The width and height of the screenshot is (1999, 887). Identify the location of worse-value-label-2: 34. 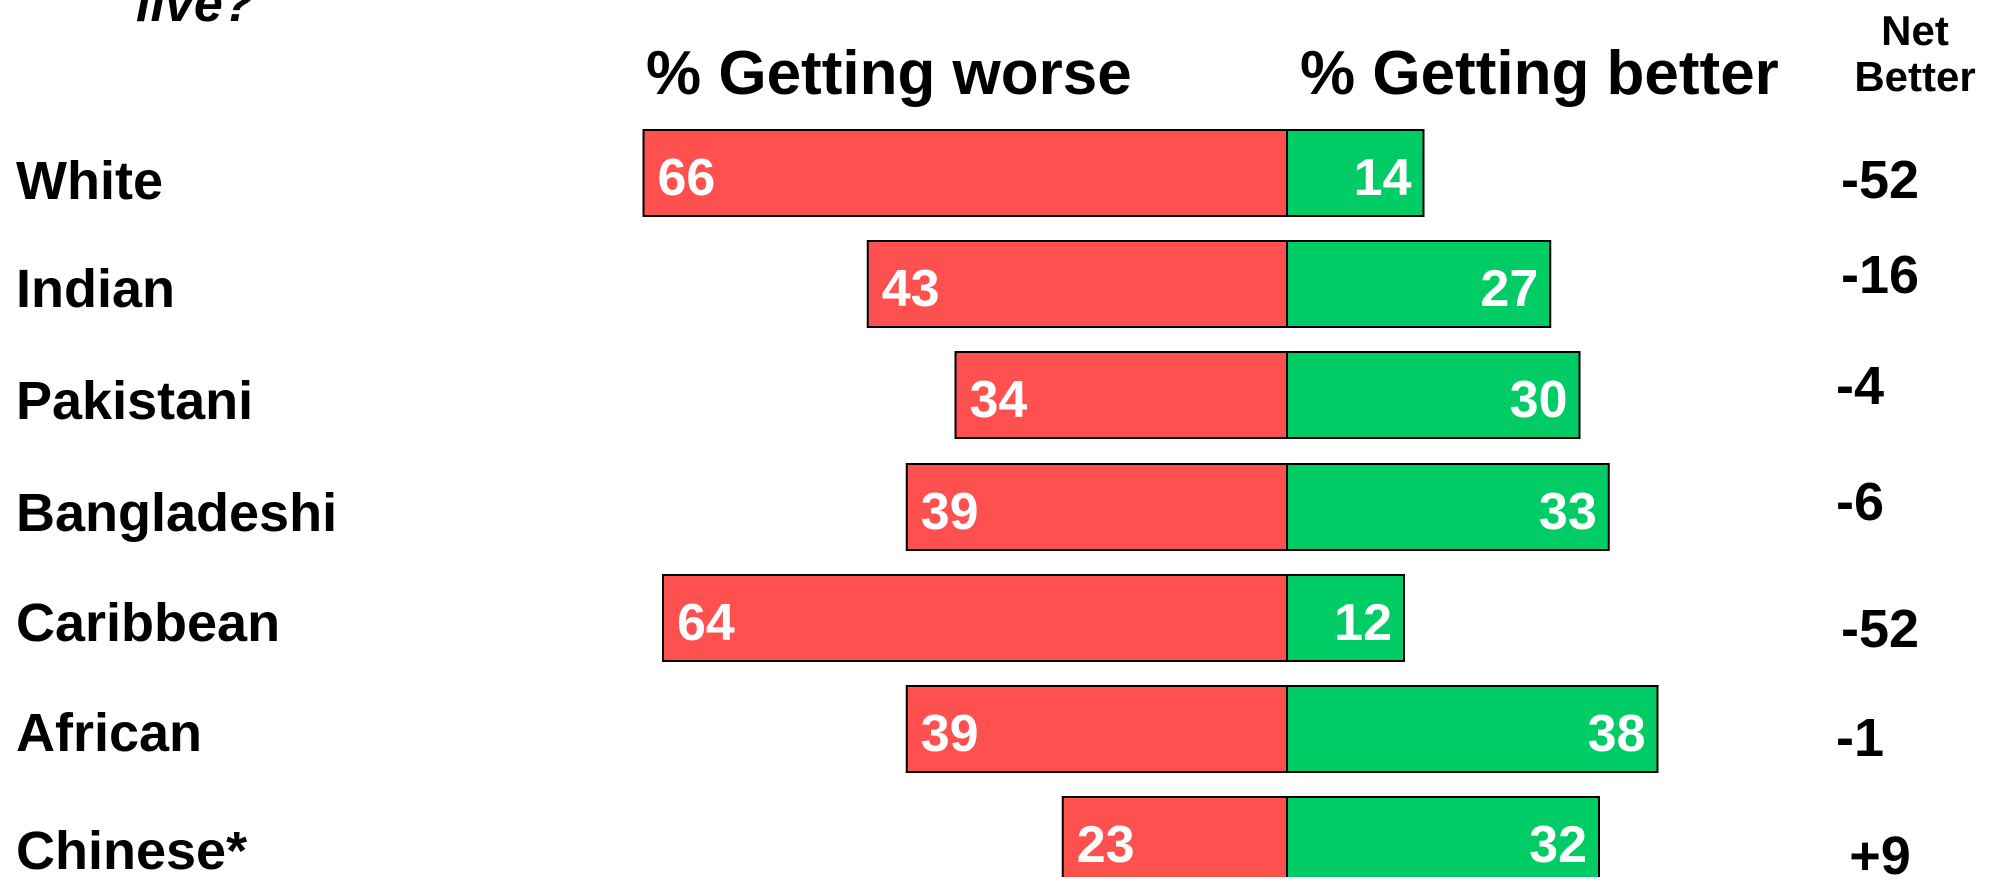
(999, 400).